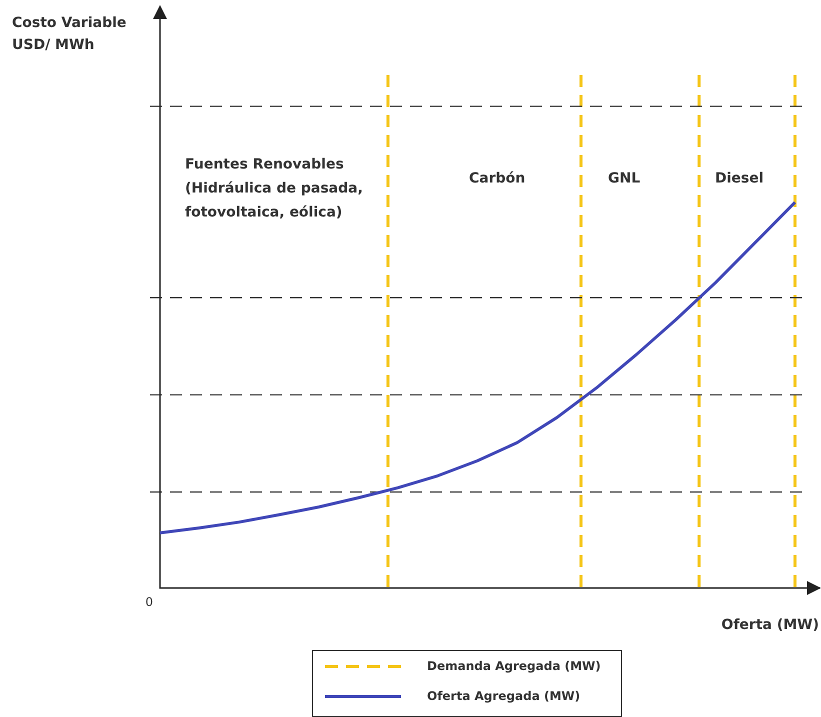 The image size is (821, 717). Describe the element at coordinates (739, 178) in the screenshot. I see `text: Diesel` at that location.